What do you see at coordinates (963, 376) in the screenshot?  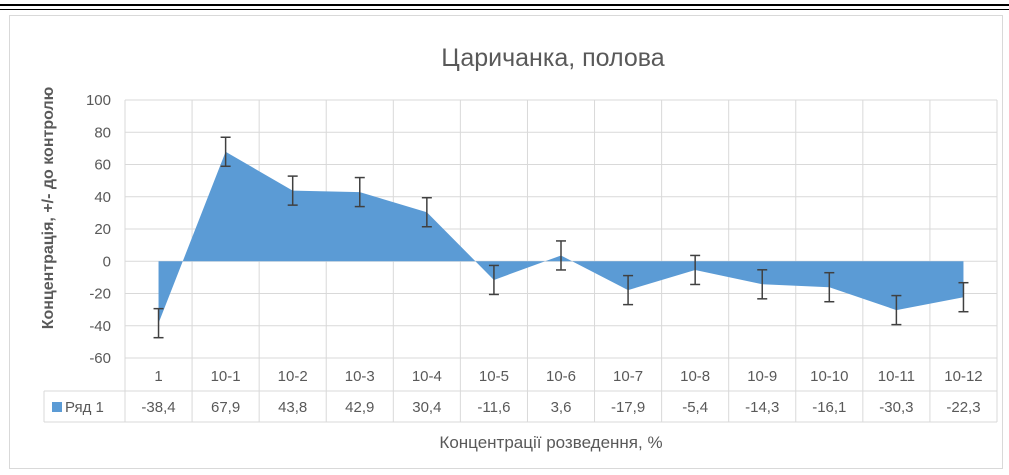 I see `x-category-label: 10-12` at bounding box center [963, 376].